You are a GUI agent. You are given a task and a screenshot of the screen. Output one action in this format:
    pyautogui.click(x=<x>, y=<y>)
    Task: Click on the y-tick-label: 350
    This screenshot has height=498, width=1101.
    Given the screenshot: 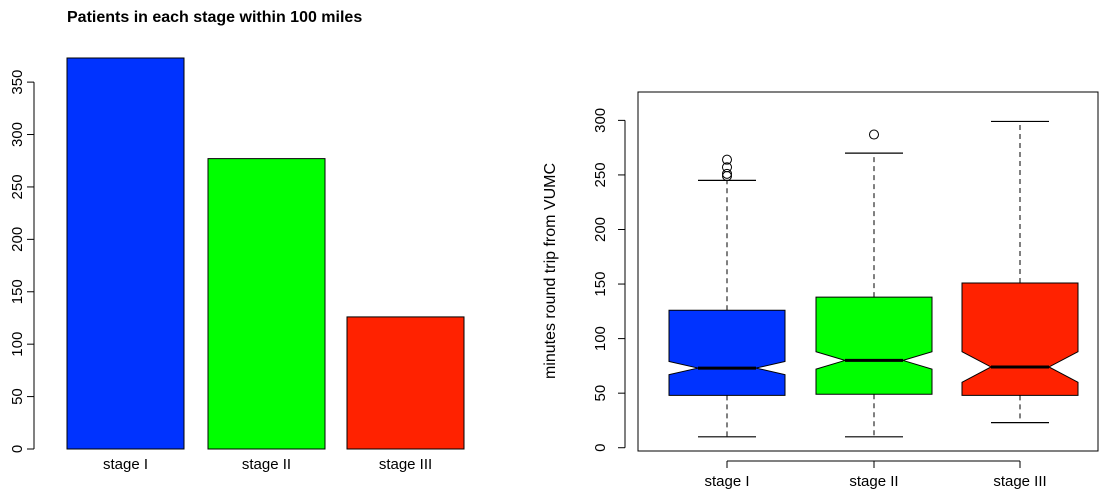 What is the action you would take?
    pyautogui.click(x=17, y=82)
    